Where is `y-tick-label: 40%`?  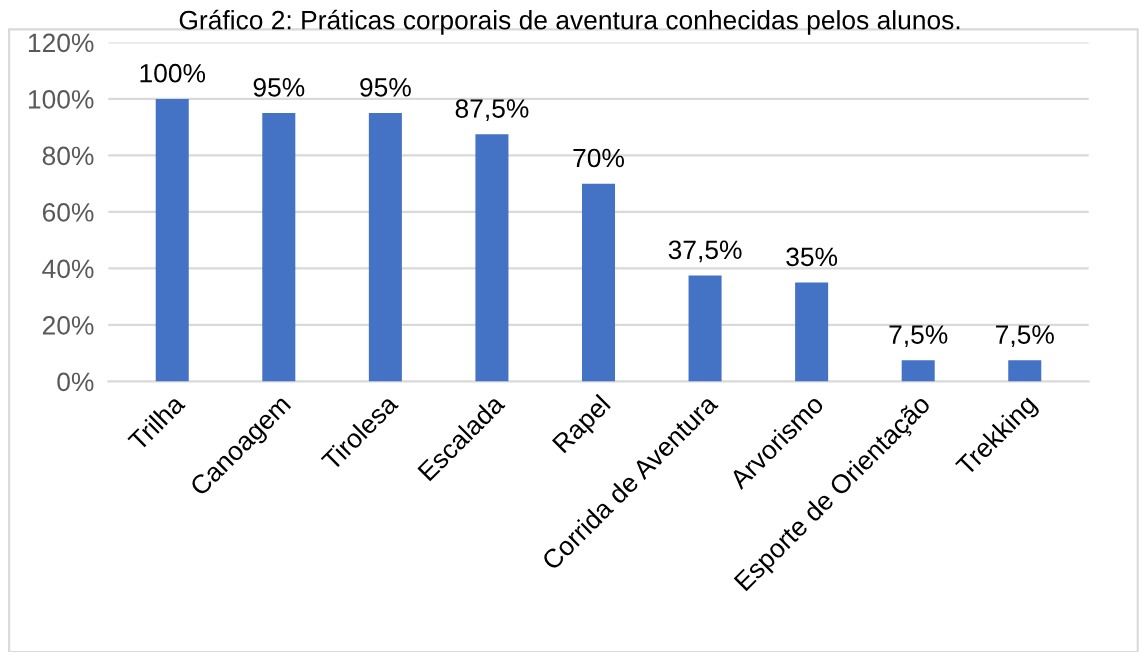
y-tick-label: 40% is located at coordinates (68, 269).